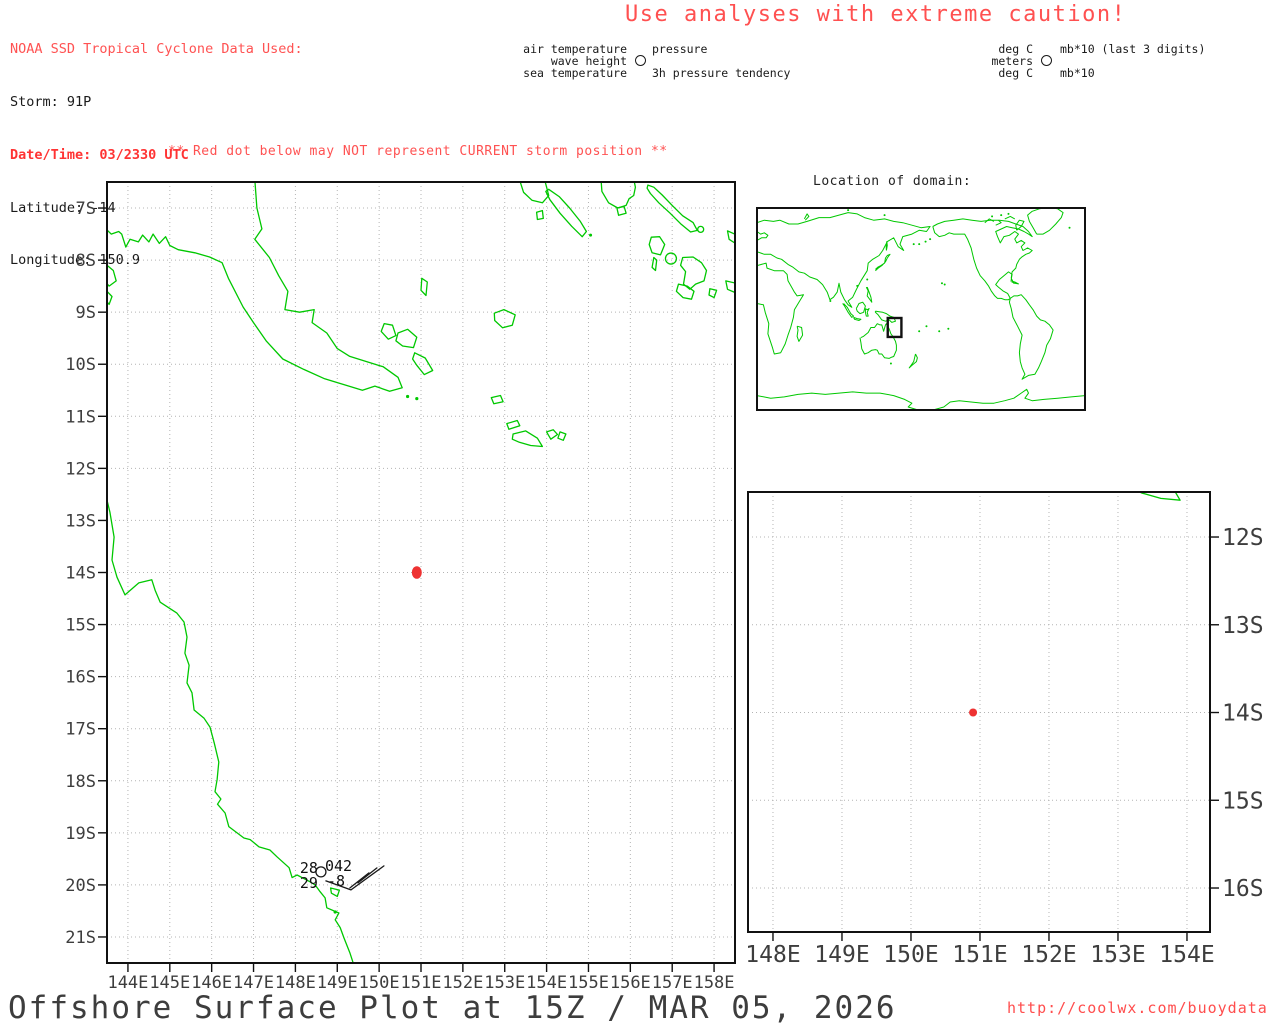 The height and width of the screenshot is (1024, 1280). I want to click on units-model-circle-icon, so click(1046, 60).